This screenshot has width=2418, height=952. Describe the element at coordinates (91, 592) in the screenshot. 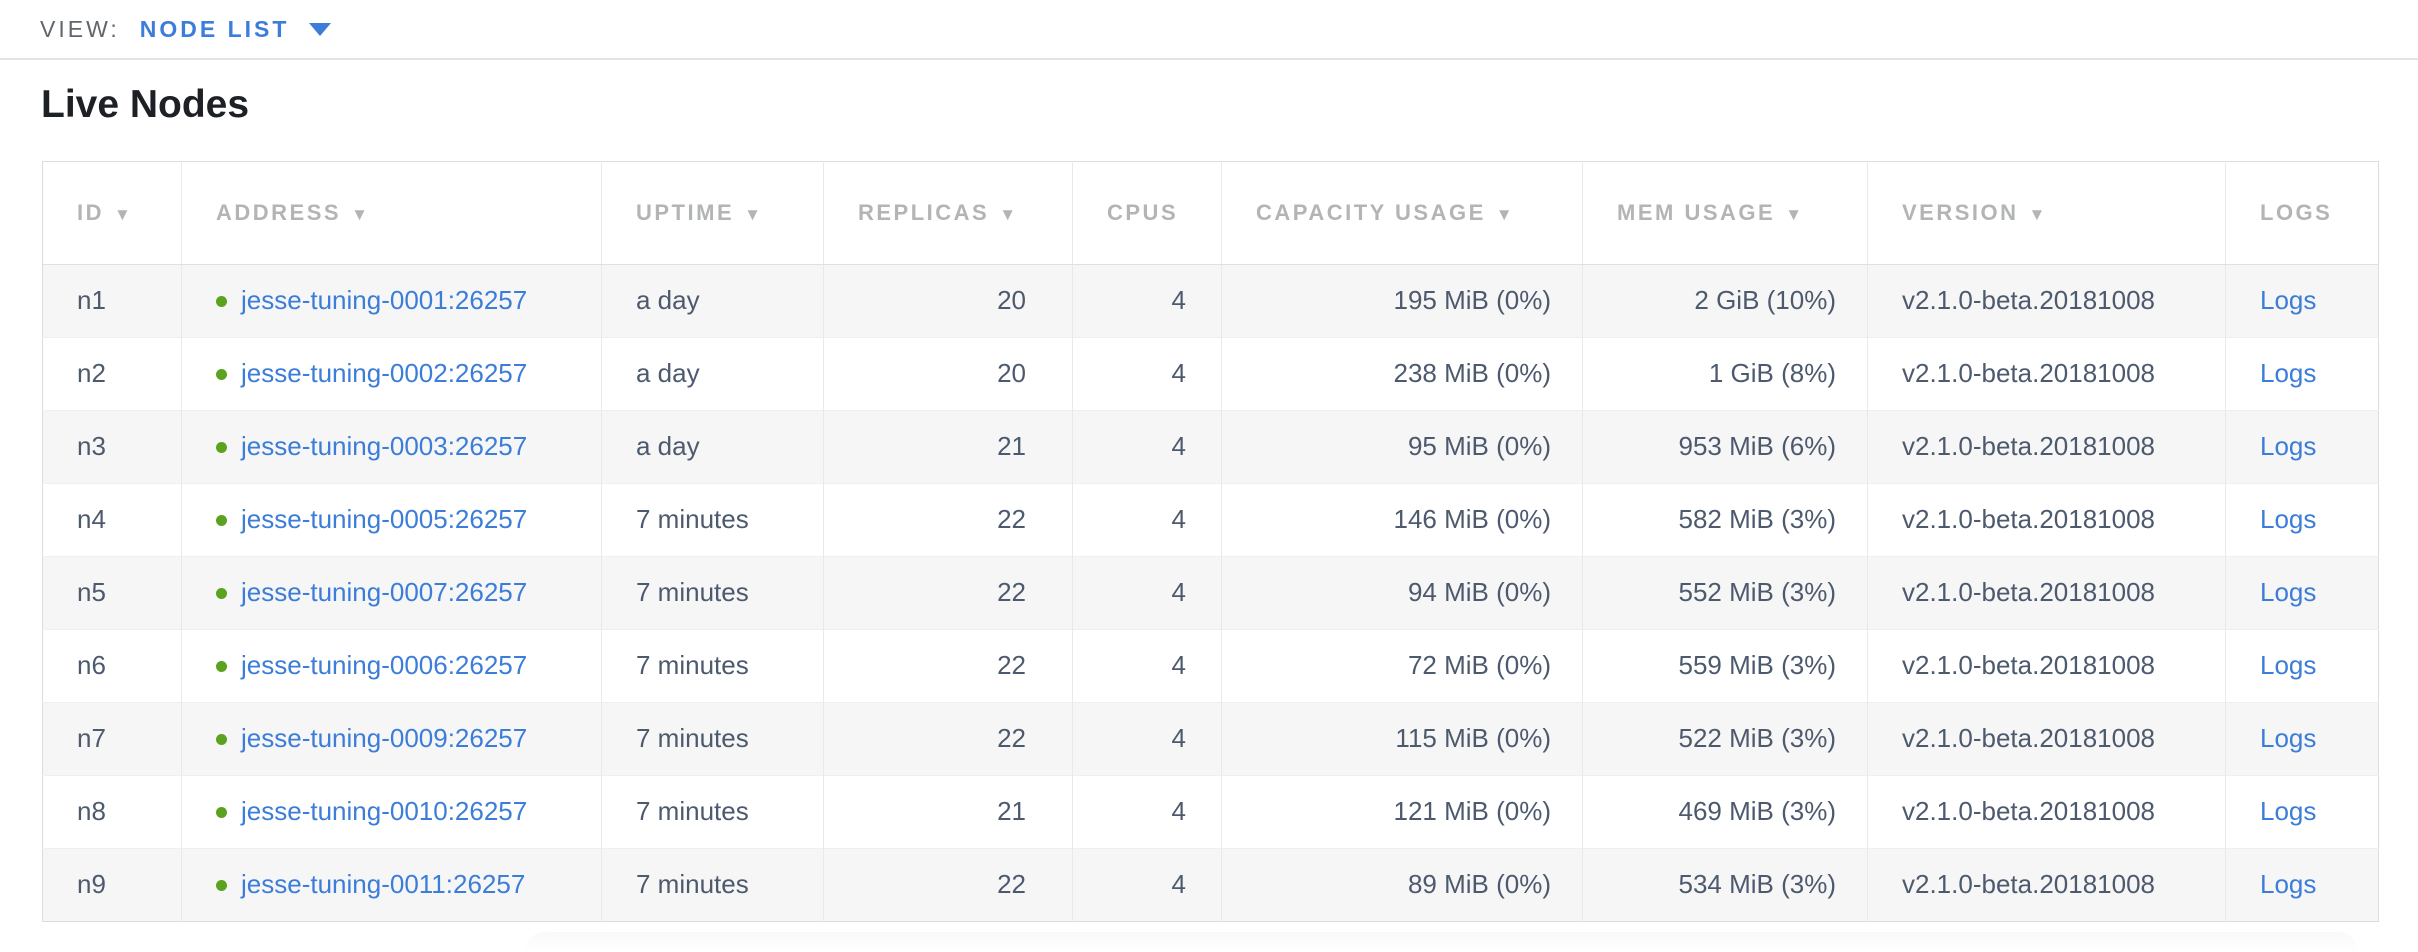

I see `cell-id: n5` at that location.